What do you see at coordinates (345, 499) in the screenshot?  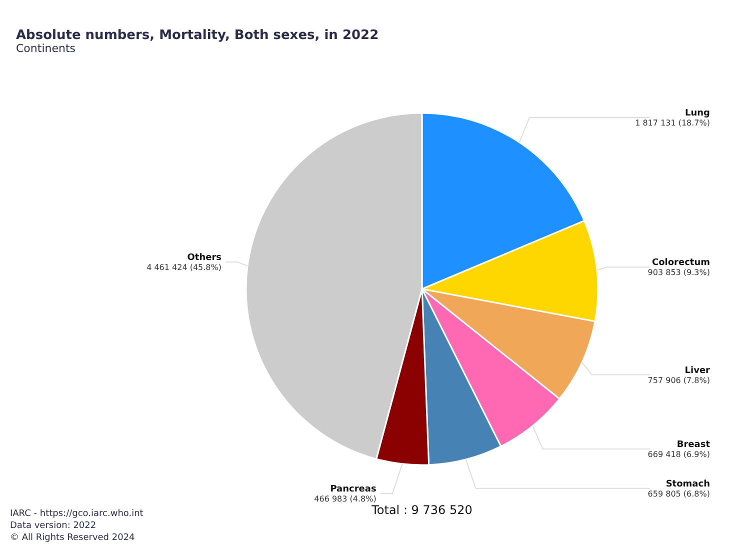 I see `data-label: 466 983 (4.8%)` at bounding box center [345, 499].